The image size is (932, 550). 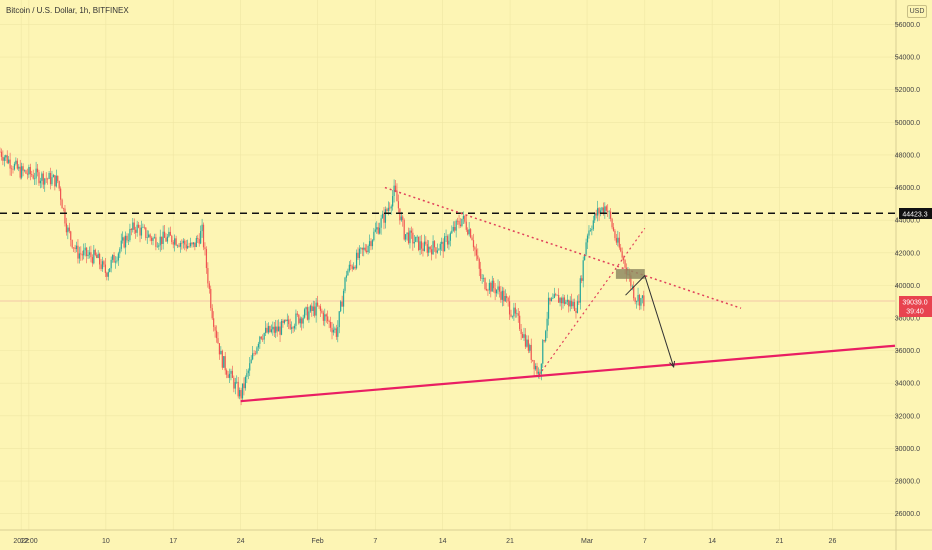 I want to click on price-tick-label: 48000.0, so click(x=907, y=155).